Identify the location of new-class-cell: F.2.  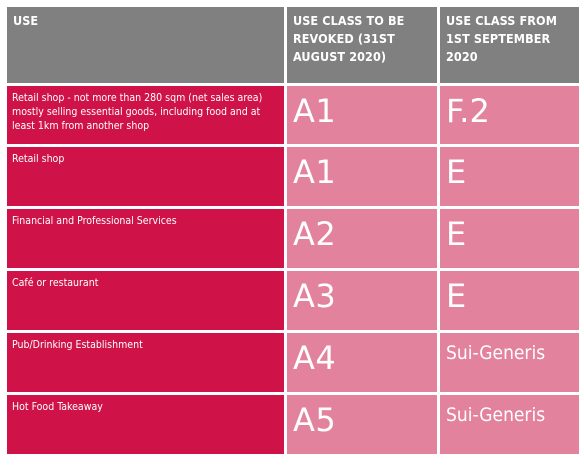
(509, 115).